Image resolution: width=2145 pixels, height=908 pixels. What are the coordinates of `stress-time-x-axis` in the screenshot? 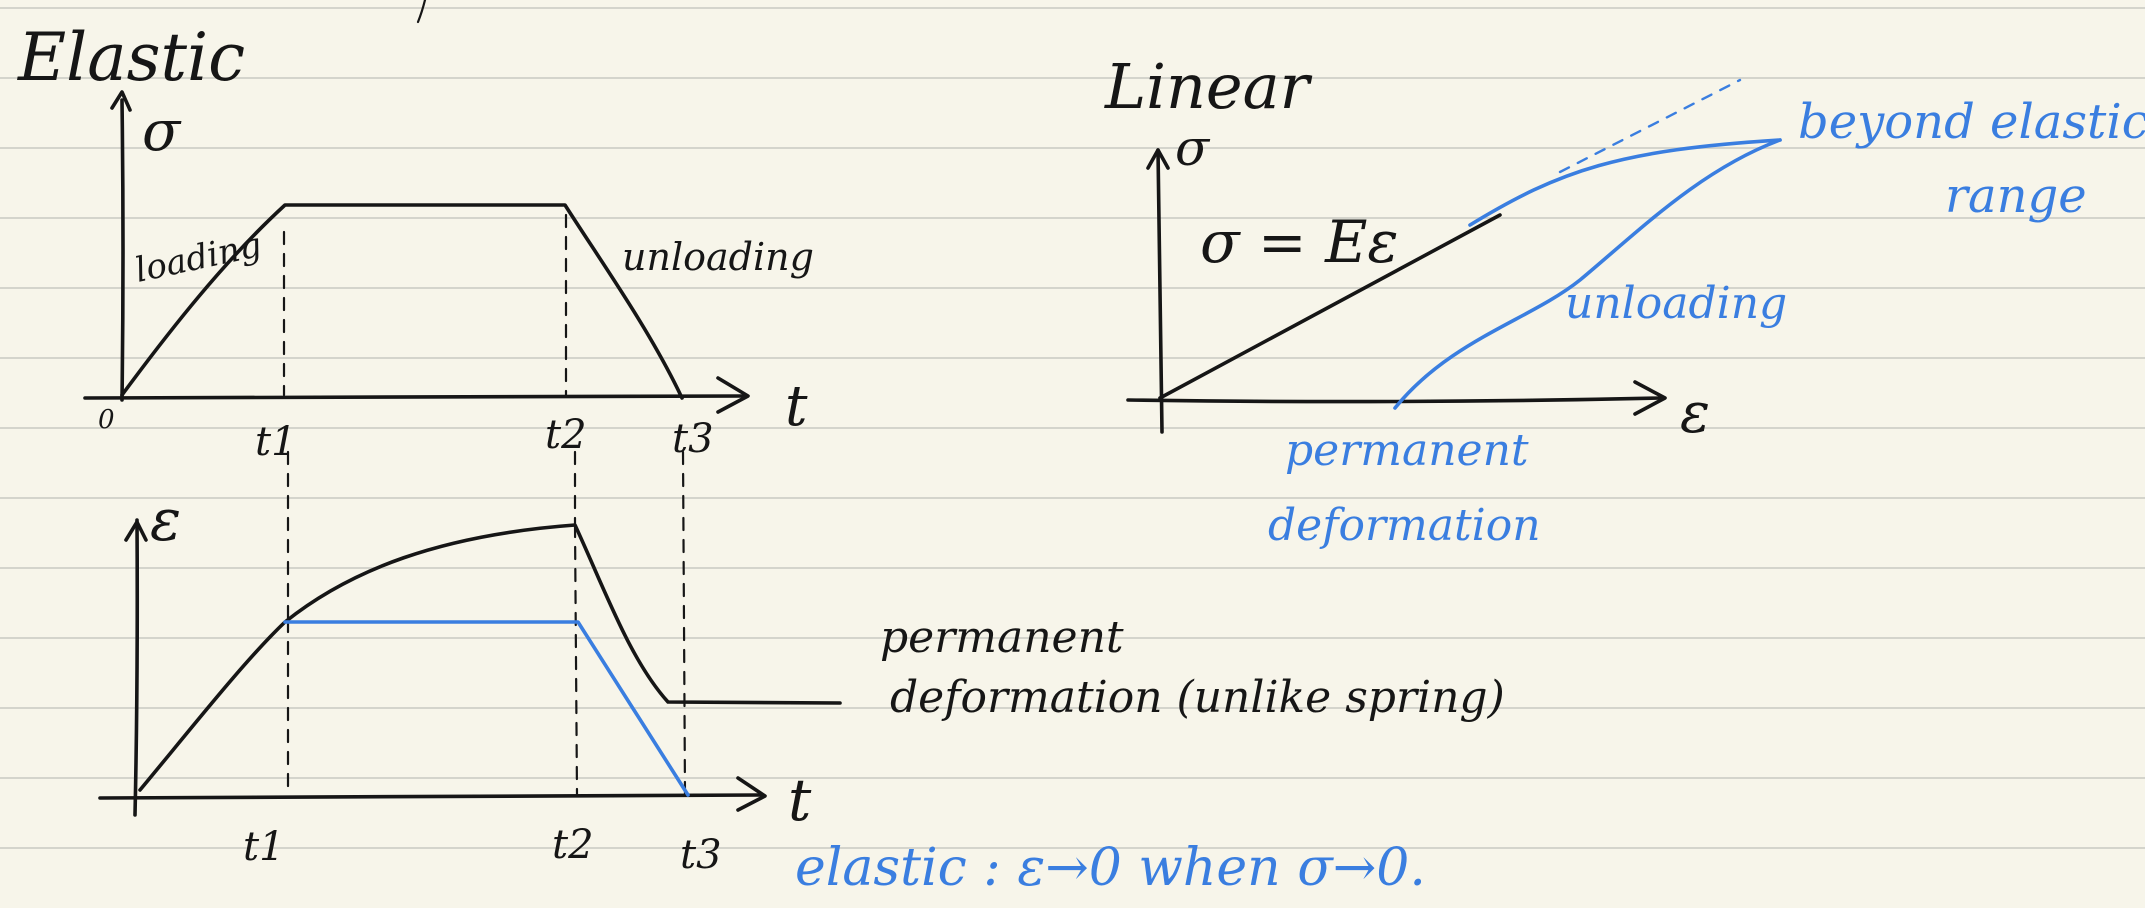 It's located at (415, 397).